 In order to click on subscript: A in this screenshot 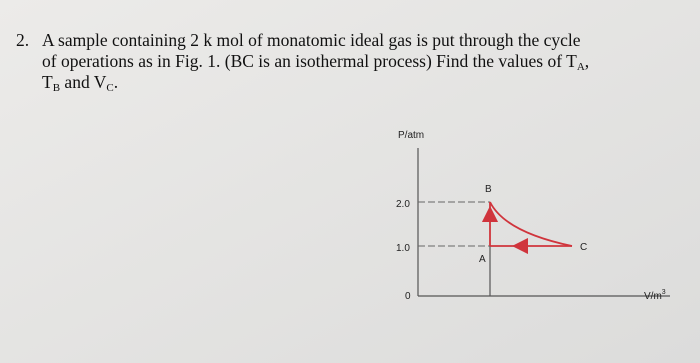, I will do `click(581, 67)`.